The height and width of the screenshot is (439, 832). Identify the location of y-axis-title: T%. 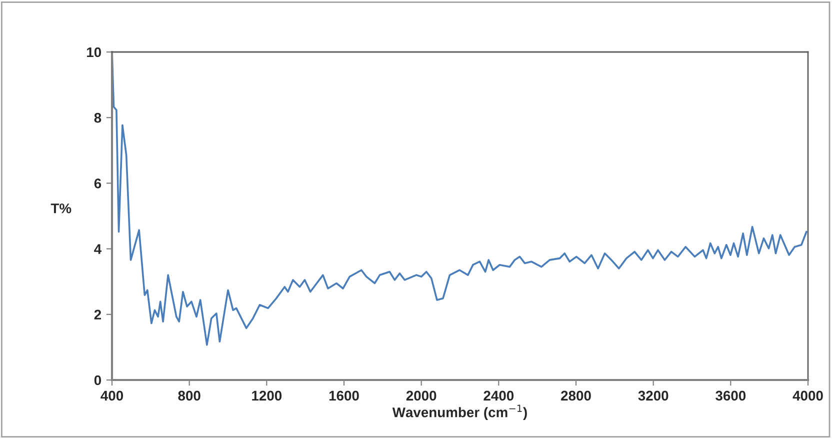
(61, 208).